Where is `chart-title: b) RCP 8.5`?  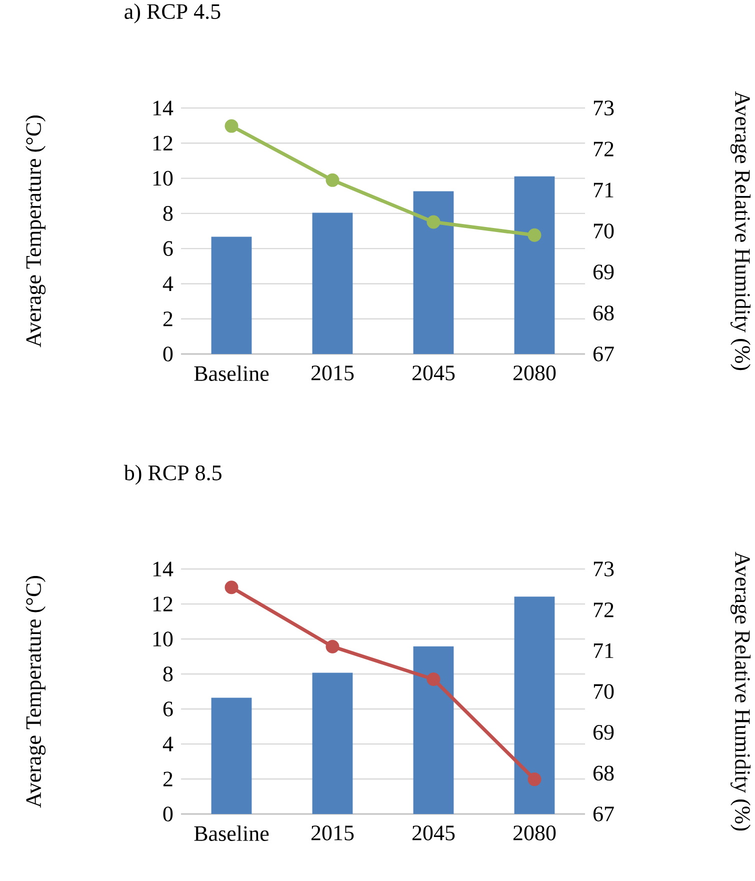
chart-title: b) RCP 8.5 is located at coordinates (173, 474).